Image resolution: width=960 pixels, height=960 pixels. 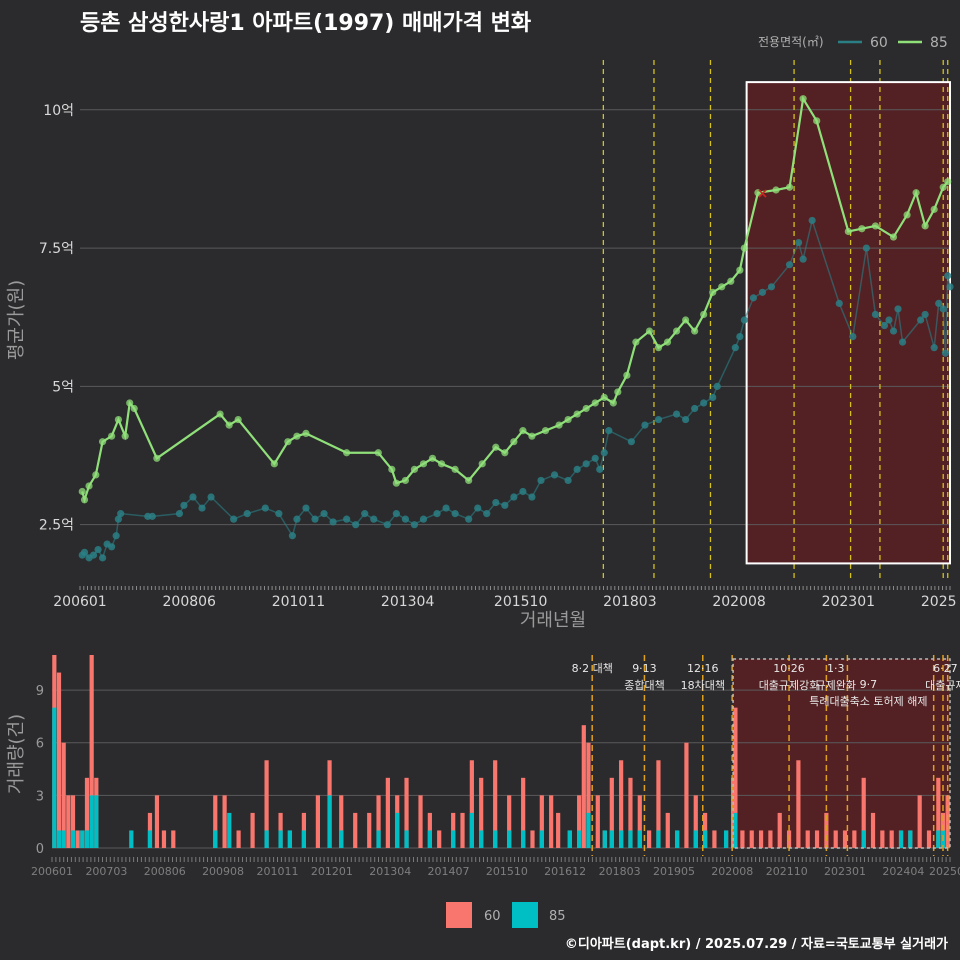 I want to click on price-x-tick-label: 202008, so click(x=738, y=602).